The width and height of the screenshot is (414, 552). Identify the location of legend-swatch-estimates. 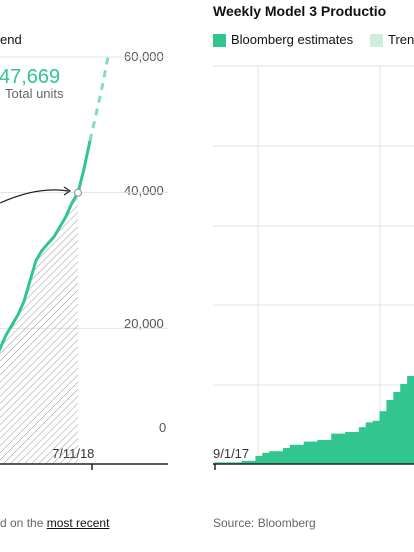
(219, 40).